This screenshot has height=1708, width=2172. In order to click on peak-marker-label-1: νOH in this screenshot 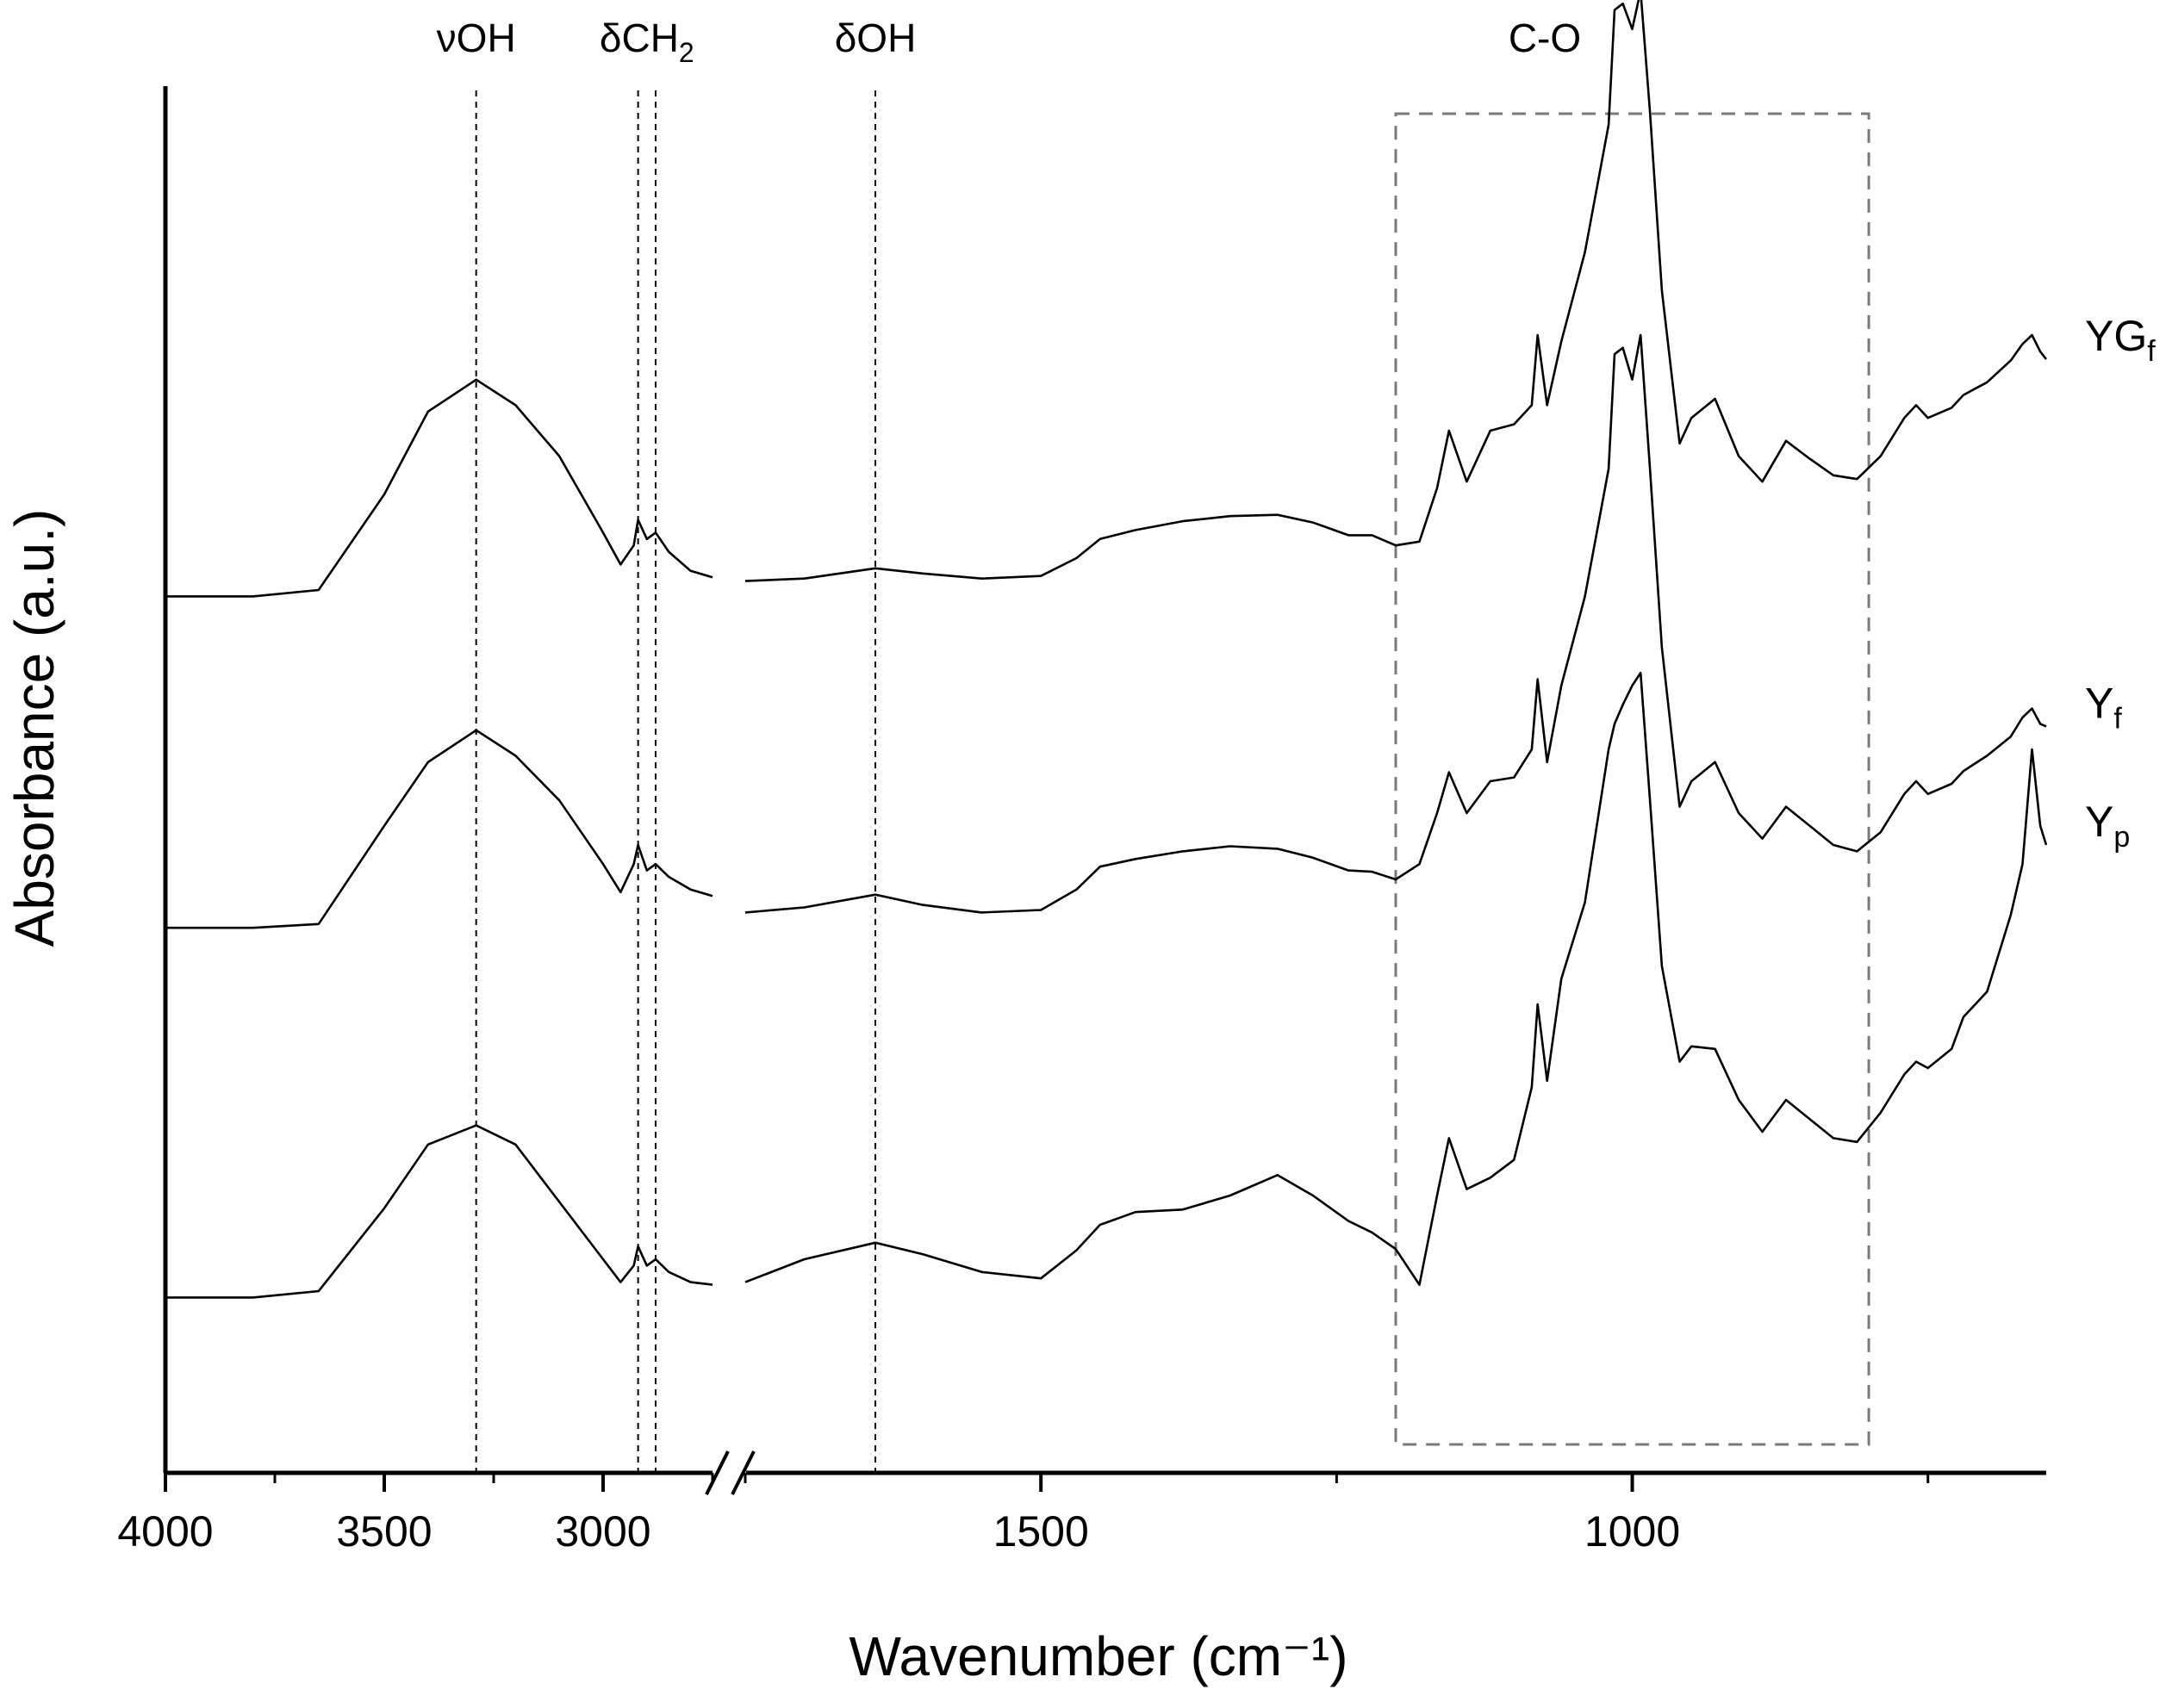, I will do `click(476, 38)`.